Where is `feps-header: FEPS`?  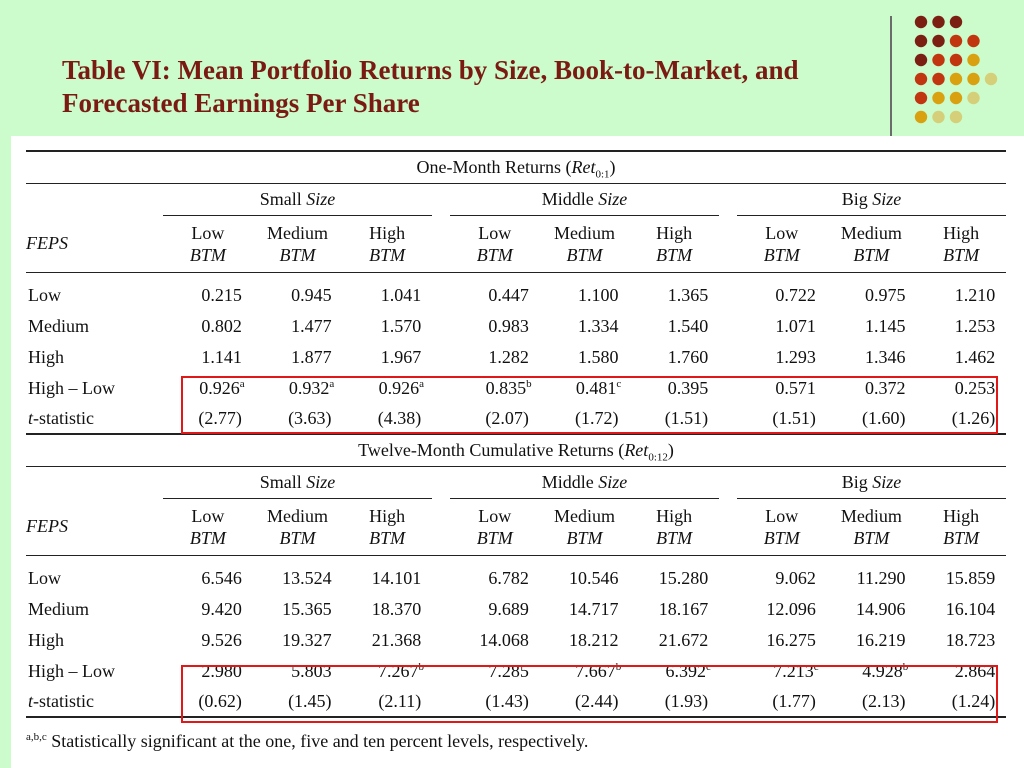
feps-header: FEPS is located at coordinates (94, 244).